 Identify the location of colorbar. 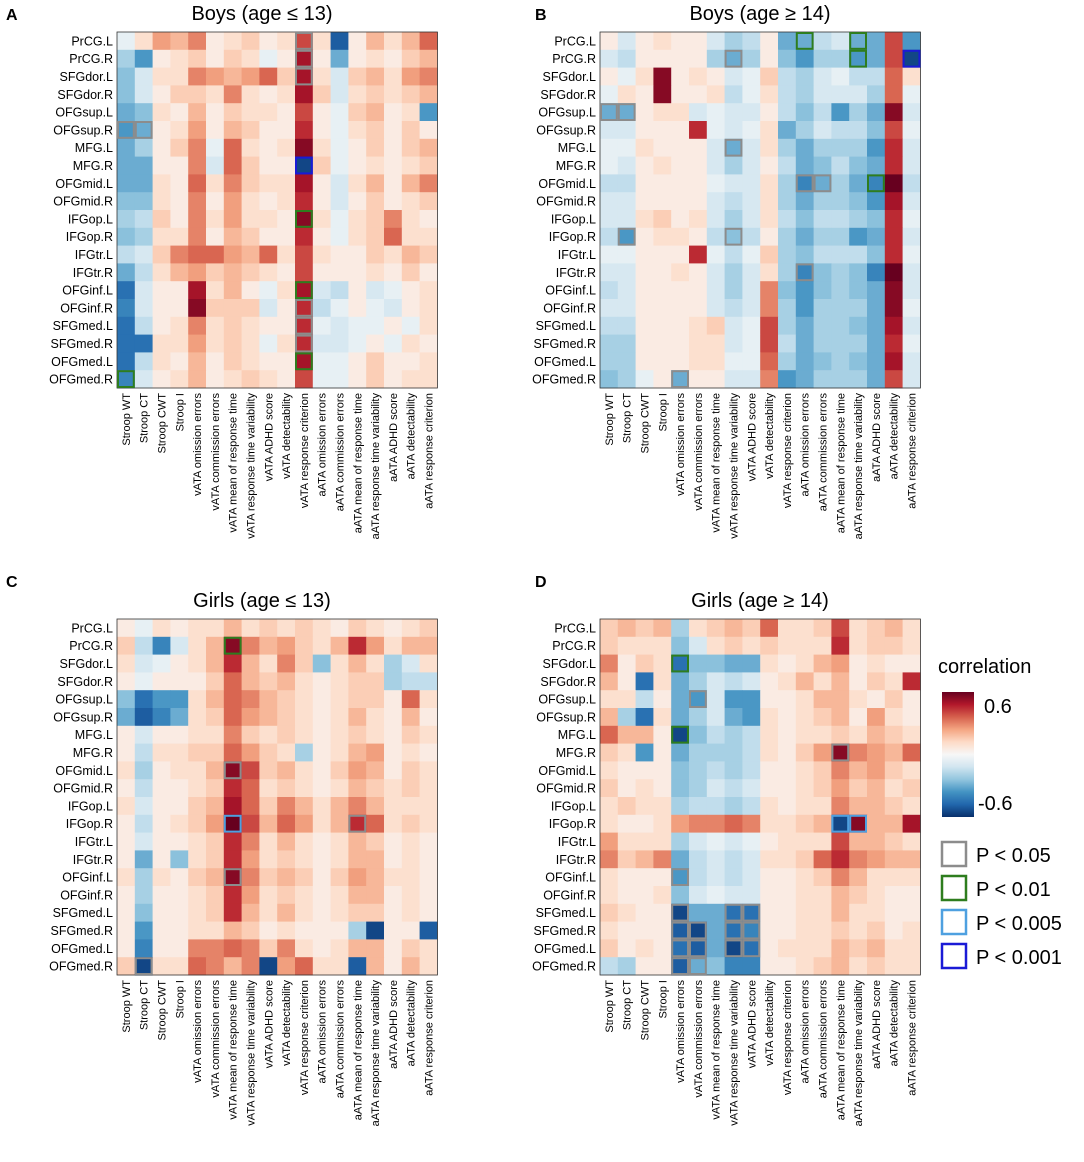
(958, 754).